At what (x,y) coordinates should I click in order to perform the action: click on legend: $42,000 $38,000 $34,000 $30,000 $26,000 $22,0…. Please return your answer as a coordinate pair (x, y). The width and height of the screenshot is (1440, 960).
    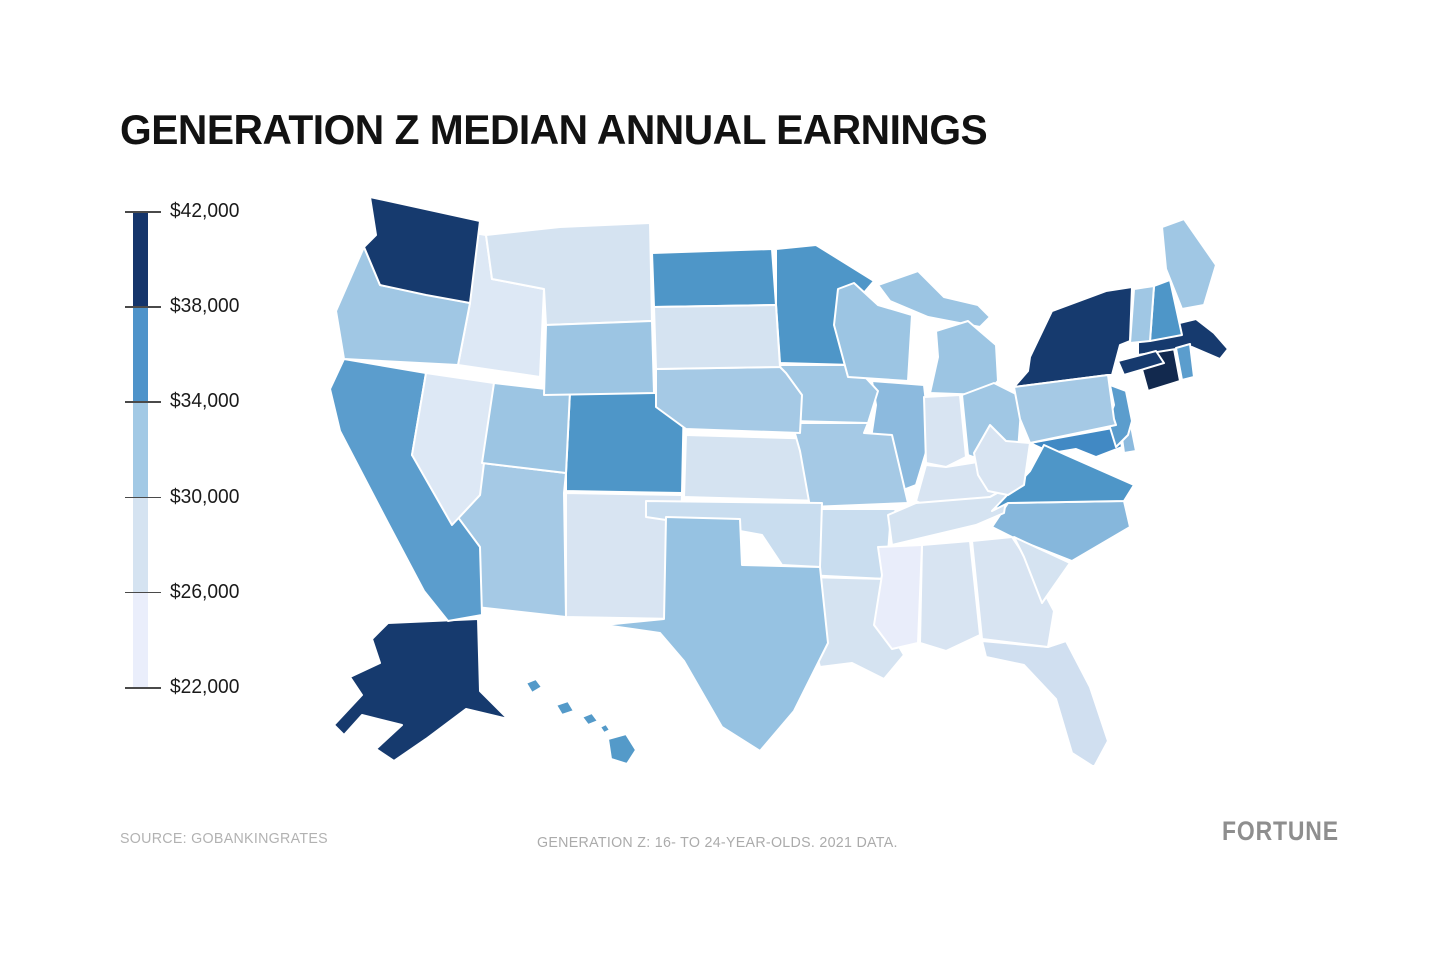
    Looking at the image, I should click on (200, 449).